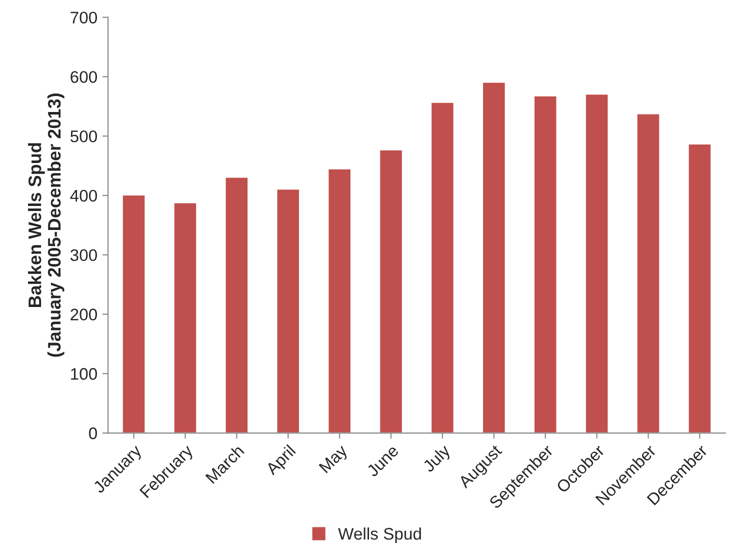 The height and width of the screenshot is (558, 735). What do you see at coordinates (83, 18) in the screenshot?
I see `y-tick-label: 700` at bounding box center [83, 18].